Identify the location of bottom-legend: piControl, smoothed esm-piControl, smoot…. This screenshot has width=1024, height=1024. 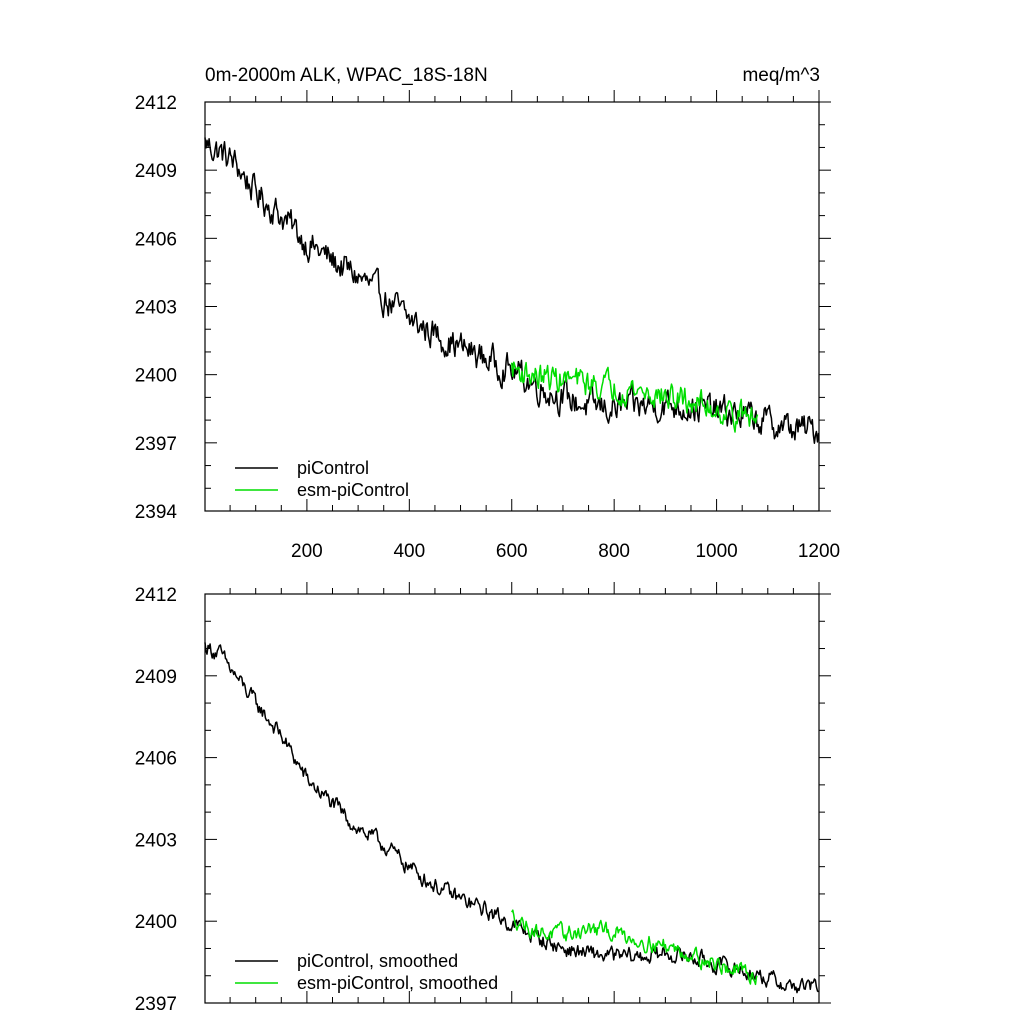
(366, 972).